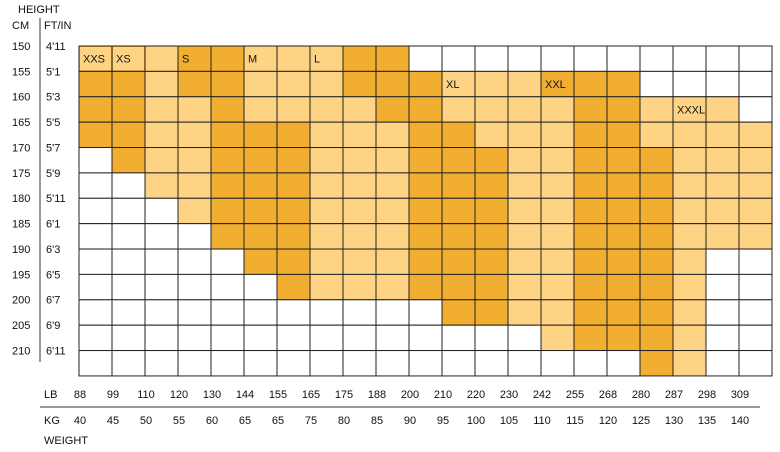  Describe the element at coordinates (344, 421) in the screenshot. I see `kg-value: 80` at that location.